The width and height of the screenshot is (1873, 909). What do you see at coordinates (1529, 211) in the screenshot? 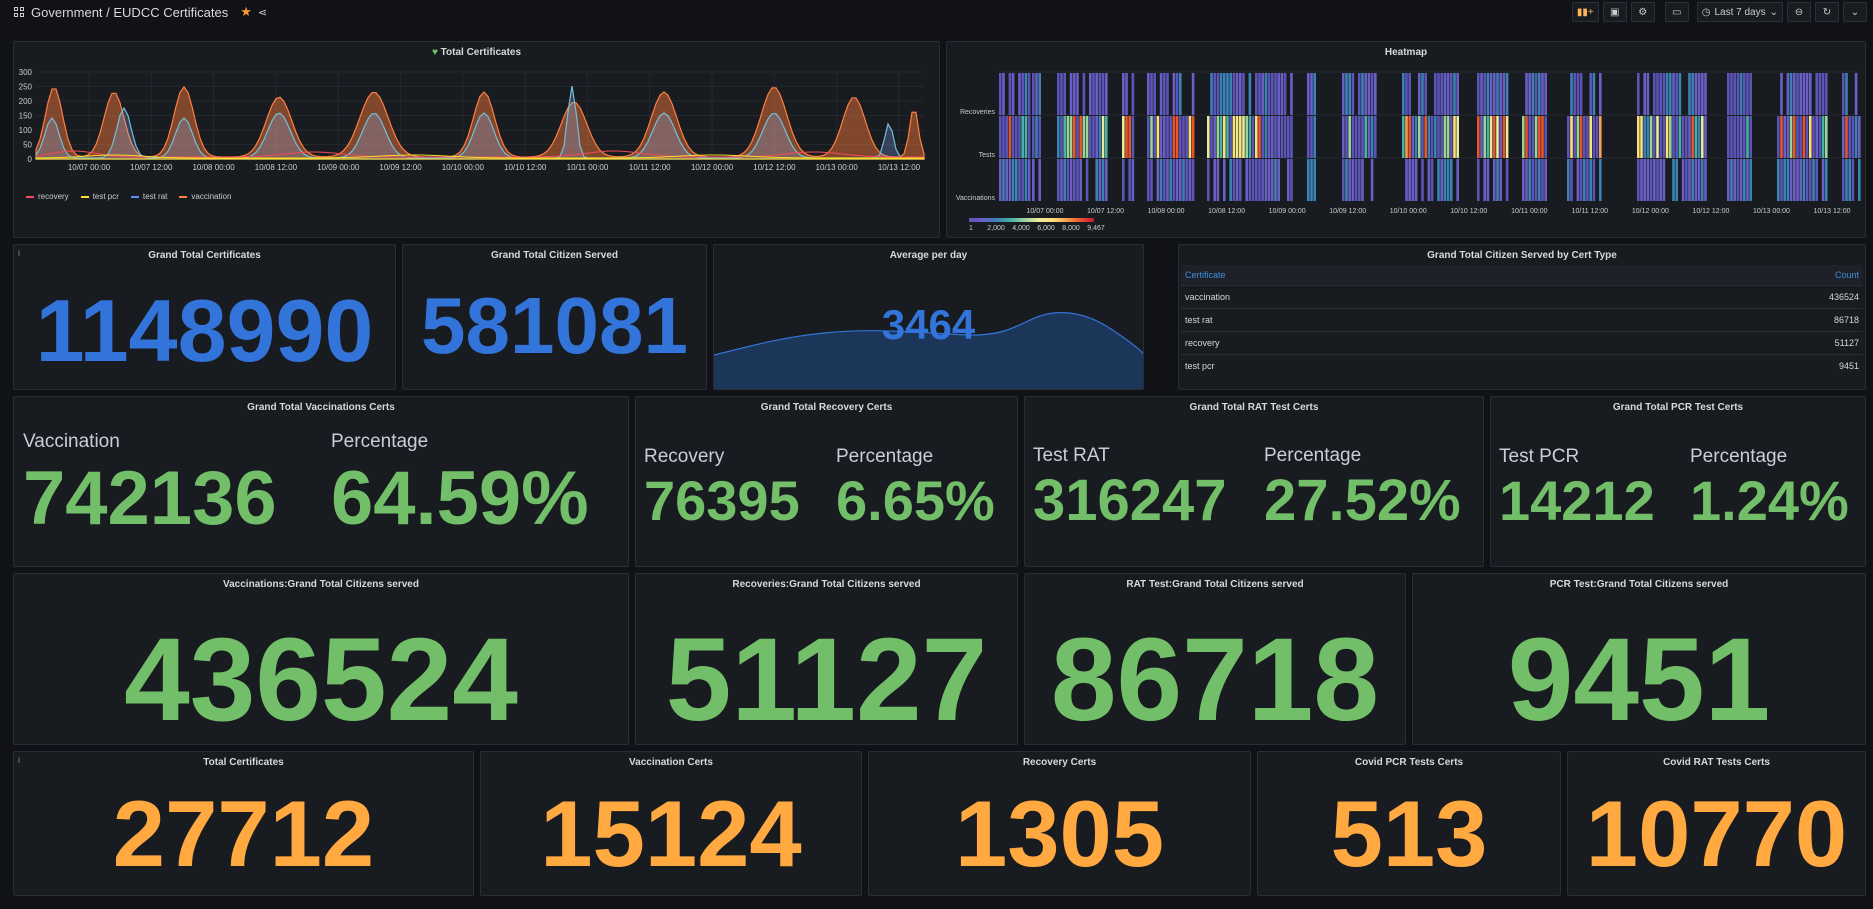
I see `x-tick-label: 10/11 00:00` at bounding box center [1529, 211].